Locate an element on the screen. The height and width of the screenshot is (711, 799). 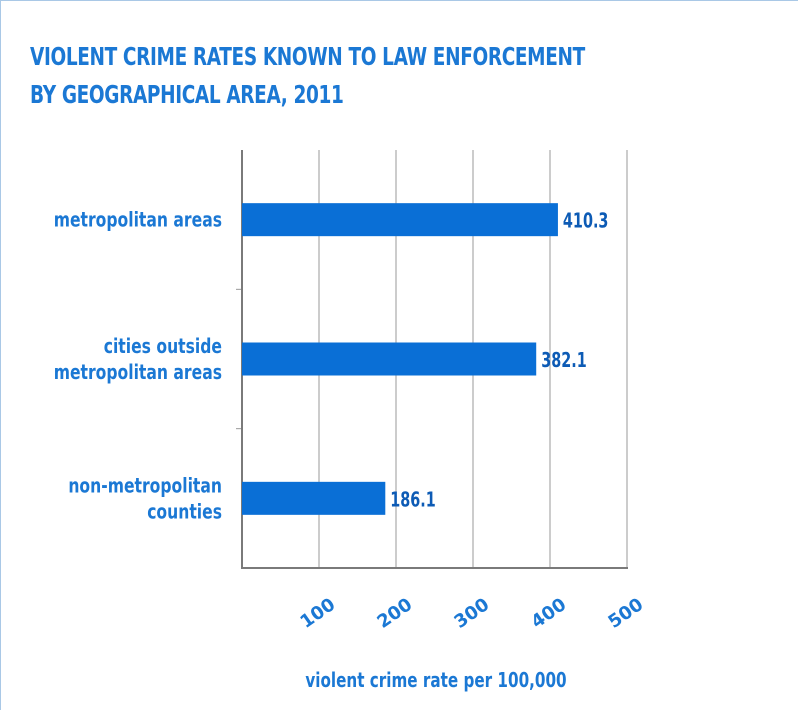
value-label: 410.3 is located at coordinates (585, 221).